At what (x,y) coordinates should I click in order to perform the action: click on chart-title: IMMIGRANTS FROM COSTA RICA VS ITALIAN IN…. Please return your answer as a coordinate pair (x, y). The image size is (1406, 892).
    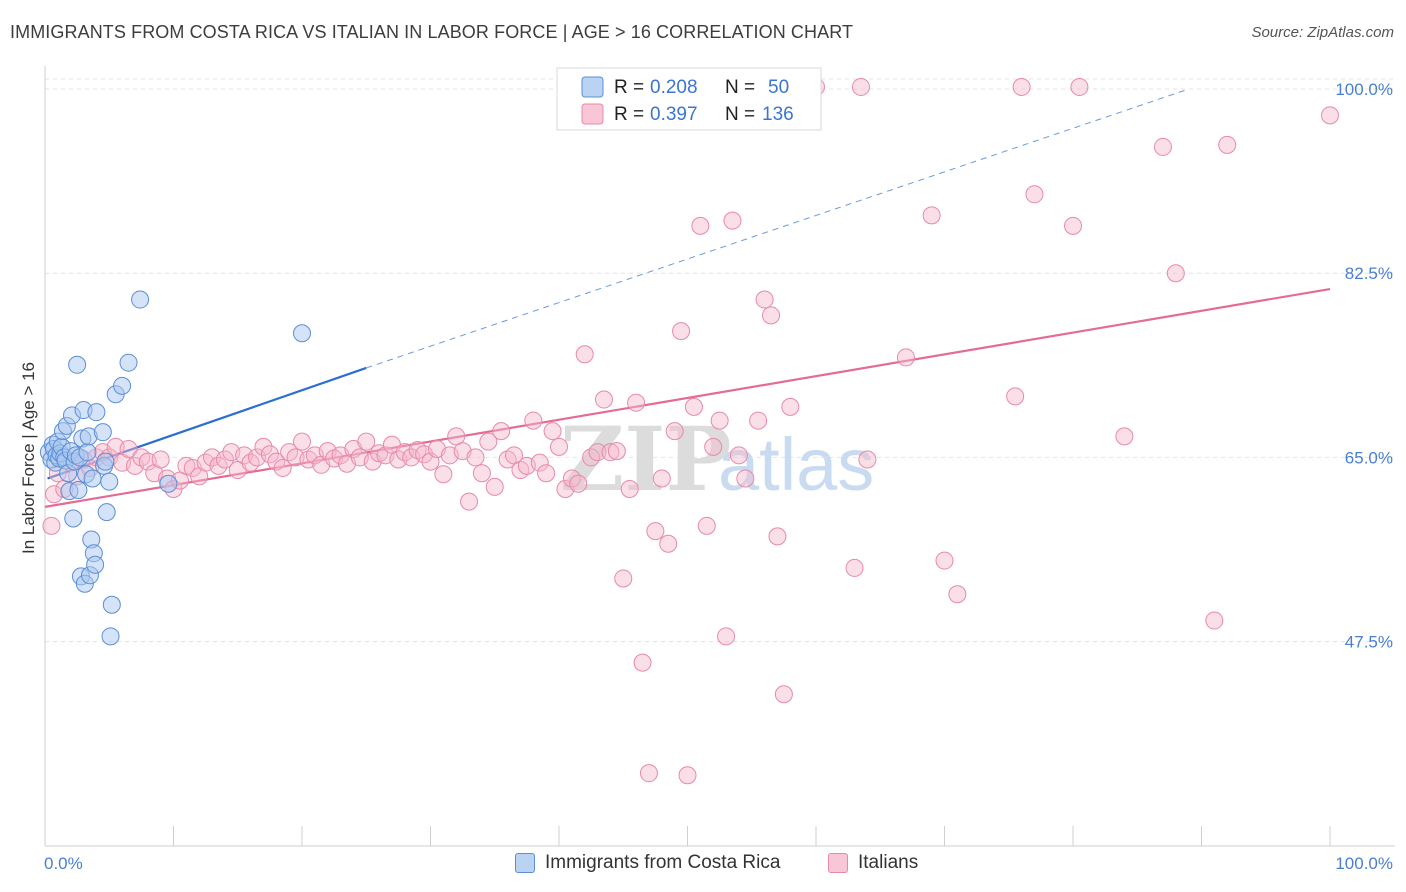
    Looking at the image, I should click on (432, 32).